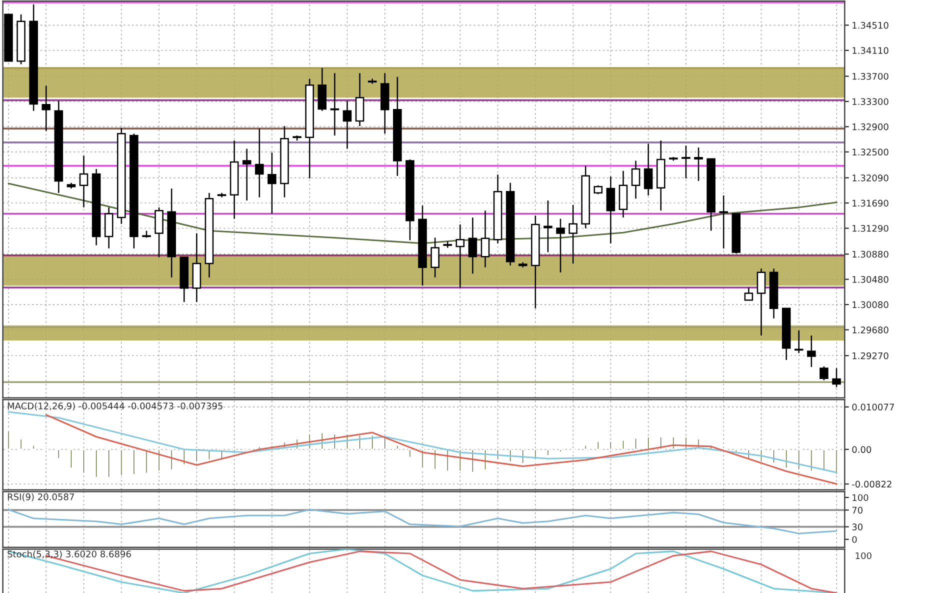 The width and height of the screenshot is (948, 593). Describe the element at coordinates (870, 330) in the screenshot. I see `y-tick-label: 1.29680` at that location.